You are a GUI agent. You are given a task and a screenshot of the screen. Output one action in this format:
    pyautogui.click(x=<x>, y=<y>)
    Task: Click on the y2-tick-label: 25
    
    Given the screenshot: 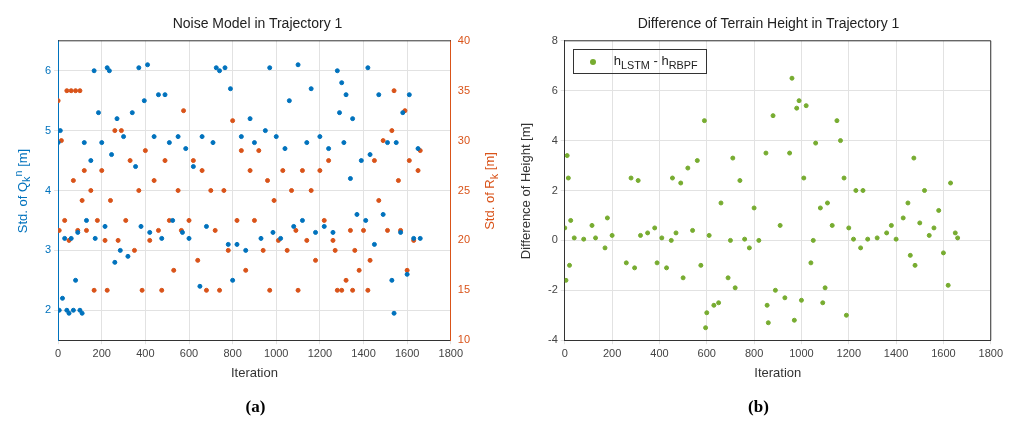 What is the action you would take?
    pyautogui.click(x=464, y=189)
    